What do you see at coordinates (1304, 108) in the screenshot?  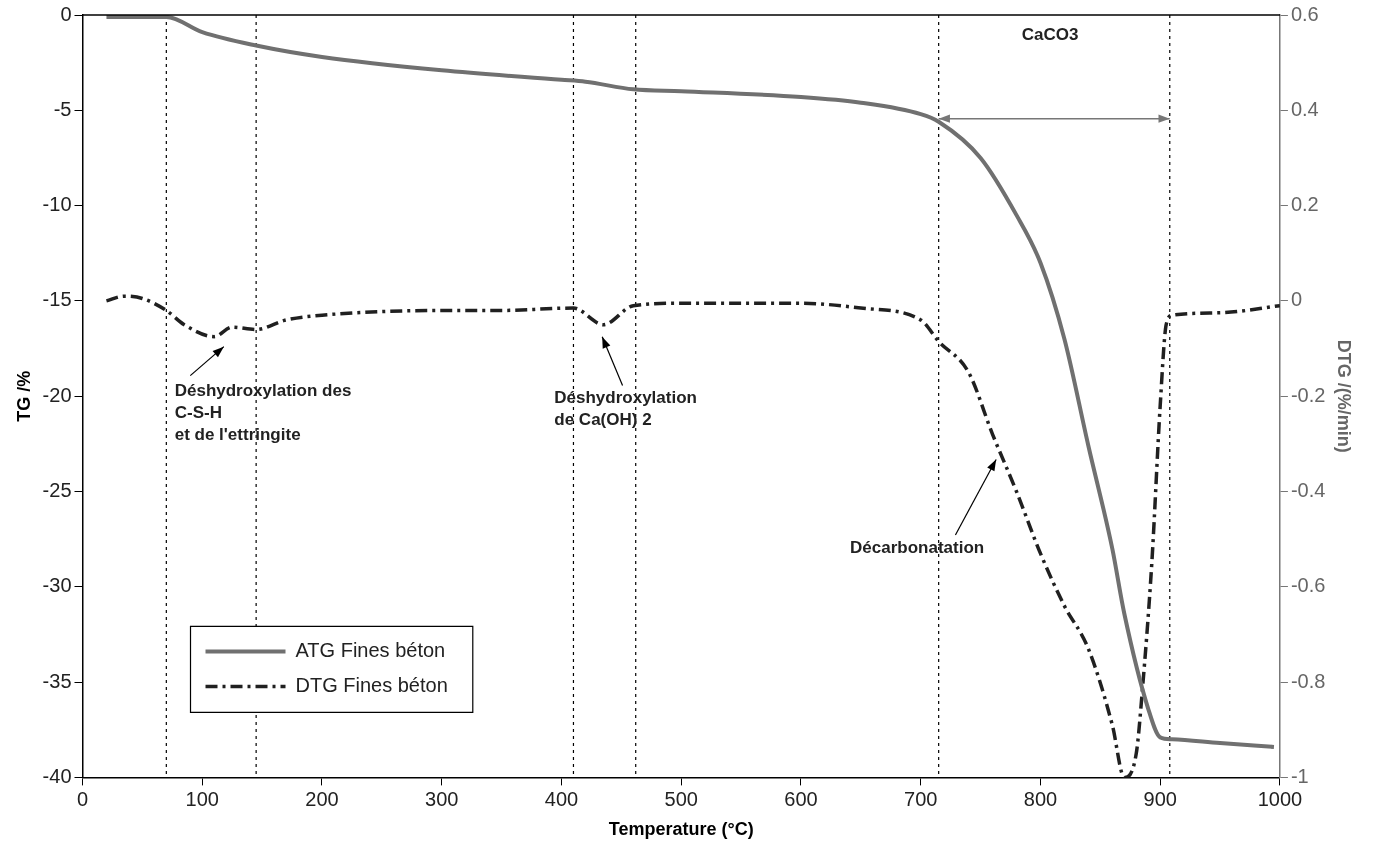 I see `y2-tick-label: 0.4` at bounding box center [1304, 108].